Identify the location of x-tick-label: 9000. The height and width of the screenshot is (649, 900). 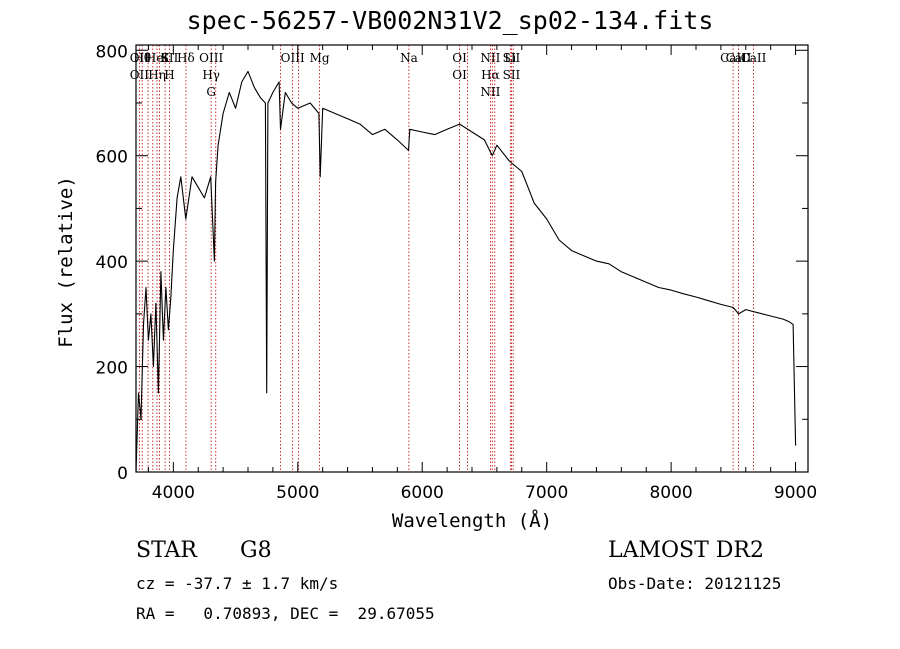
(795, 493).